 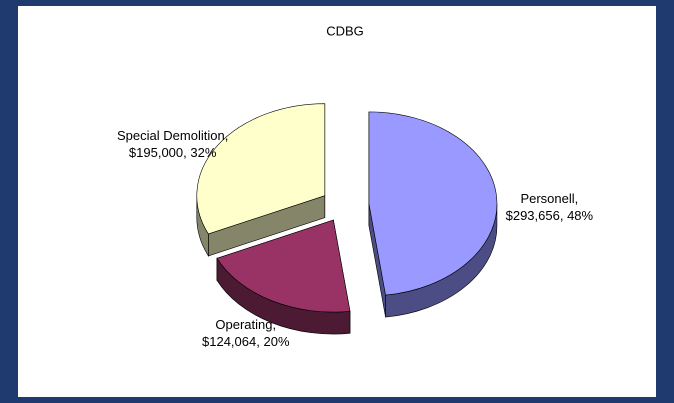 What do you see at coordinates (345, 30) in the screenshot?
I see `chart-title: CDBG` at bounding box center [345, 30].